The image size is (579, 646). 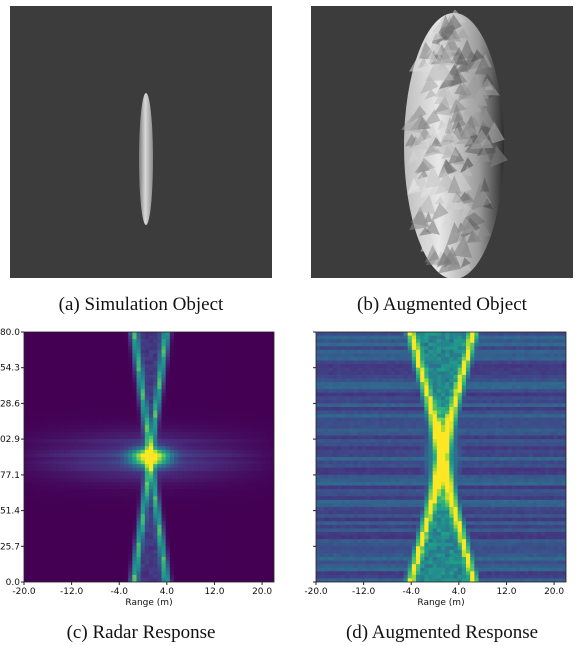 What do you see at coordinates (167, 592) in the screenshot?
I see `x-tick-label: 4.0` at bounding box center [167, 592].